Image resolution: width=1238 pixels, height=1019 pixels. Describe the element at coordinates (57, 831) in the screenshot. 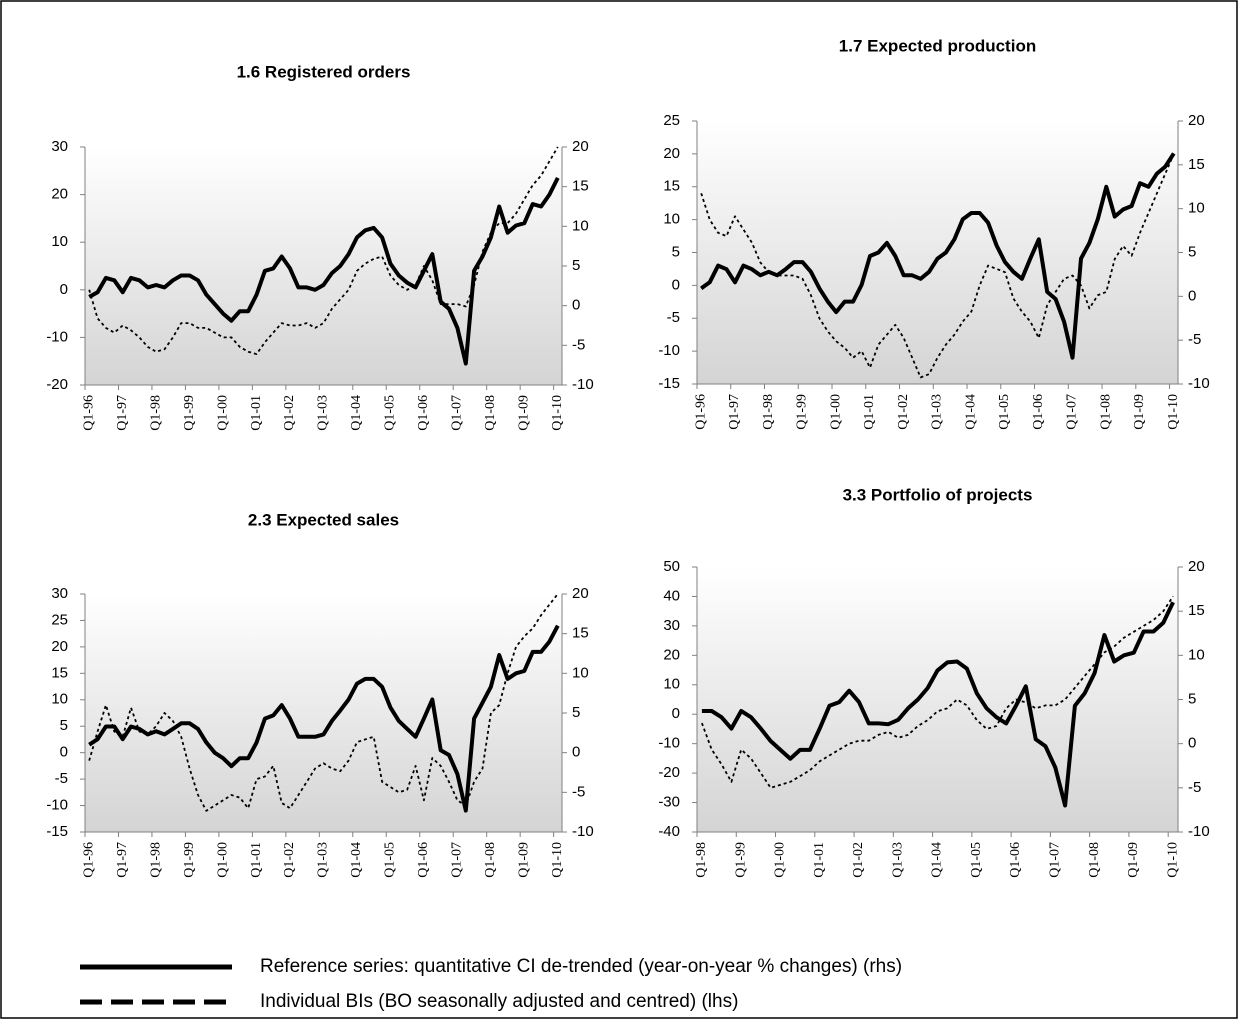

I see `y-tick-label: -15` at that location.